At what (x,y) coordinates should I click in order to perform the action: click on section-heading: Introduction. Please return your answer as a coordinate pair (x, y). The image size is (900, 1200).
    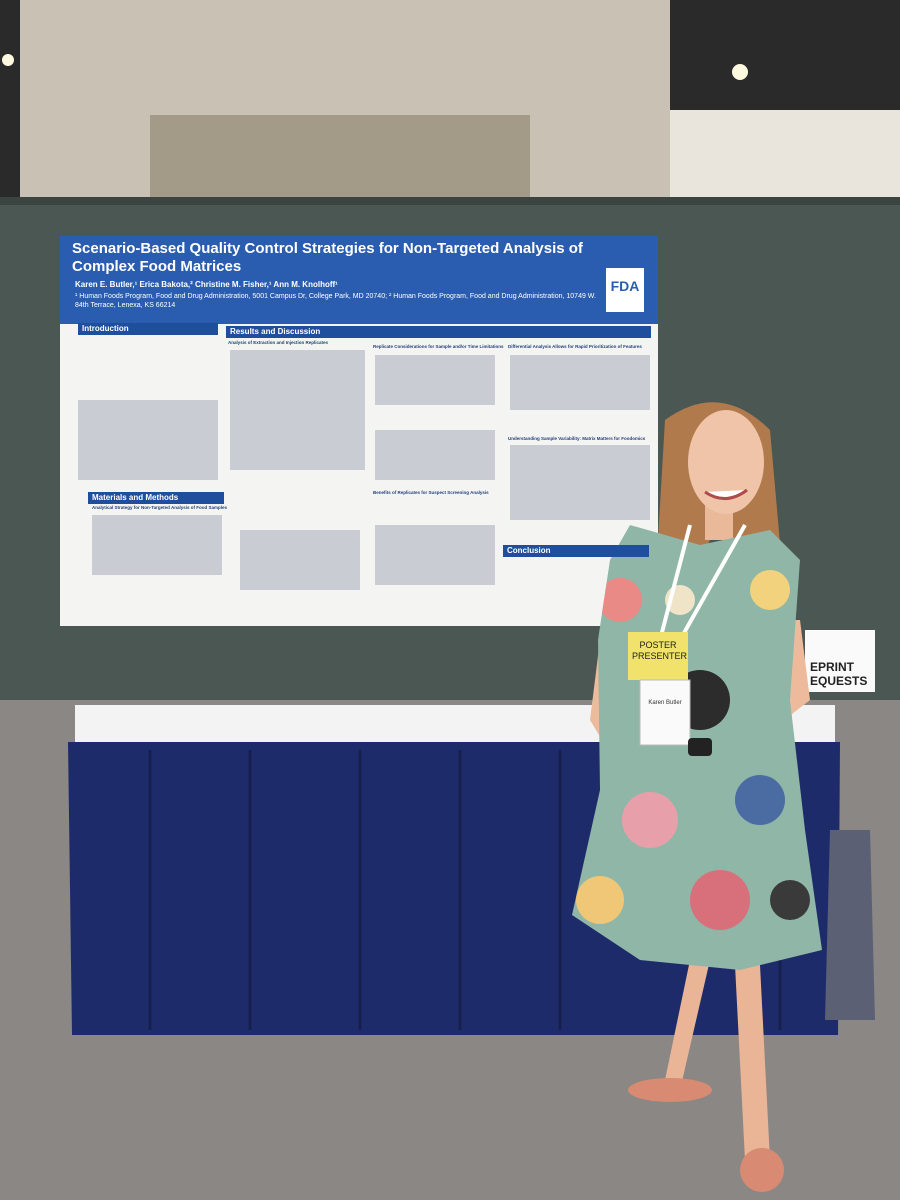
    Looking at the image, I should click on (148, 329).